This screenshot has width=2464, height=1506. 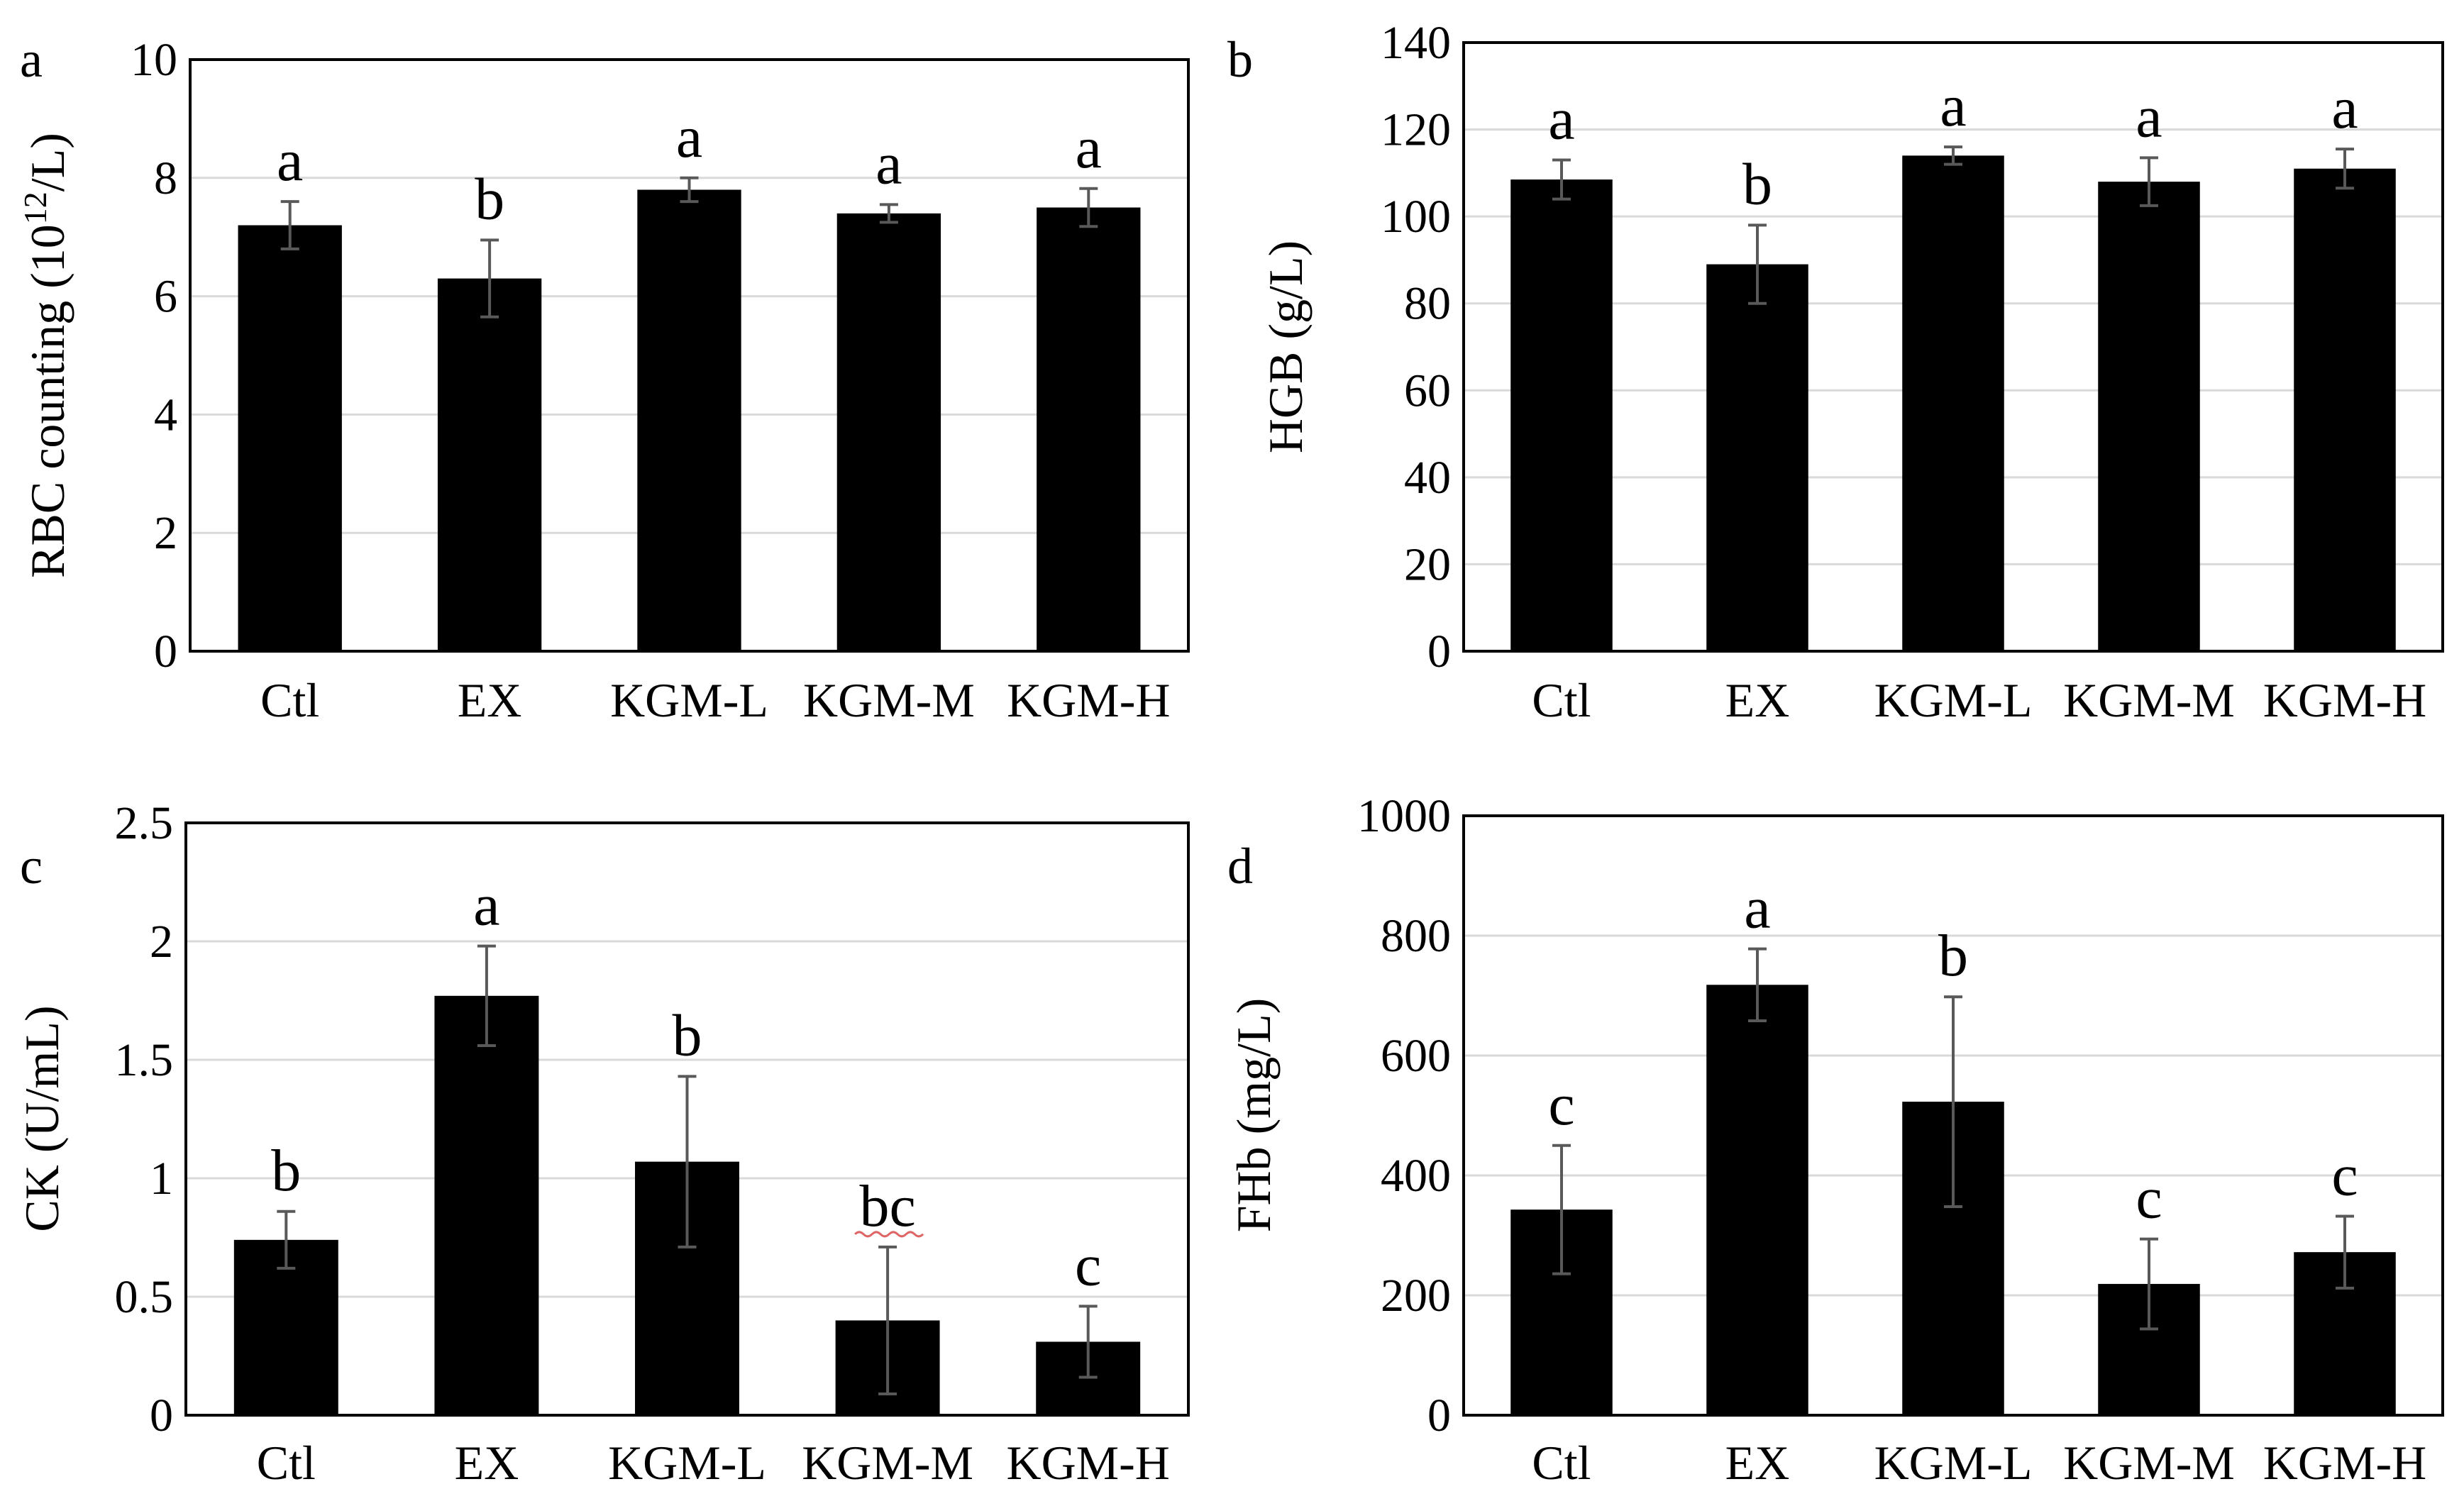 What do you see at coordinates (165, 415) in the screenshot?
I see `y-tick-a-2: 4` at bounding box center [165, 415].